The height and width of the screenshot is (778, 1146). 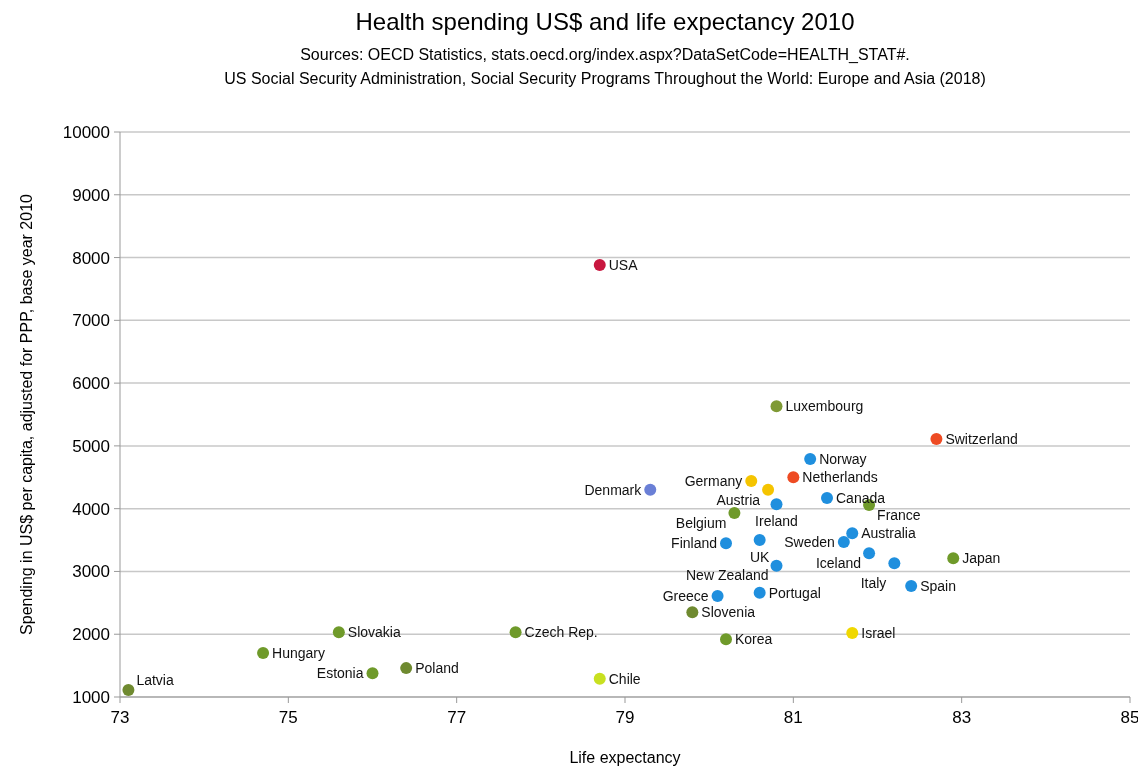 I want to click on x-tick-label: 81, so click(x=793, y=717).